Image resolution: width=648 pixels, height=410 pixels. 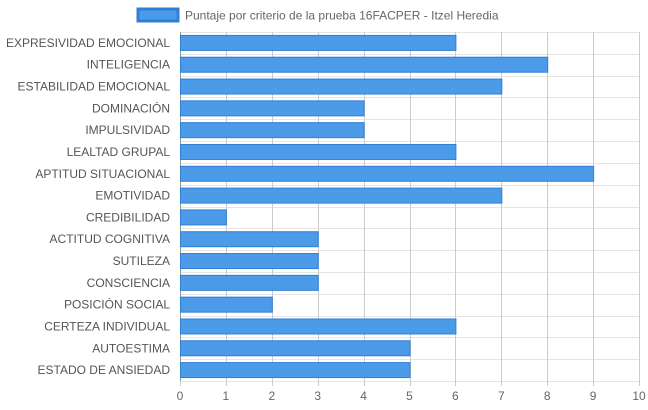 I want to click on category-label: AUTOESTIMA, so click(x=131, y=348).